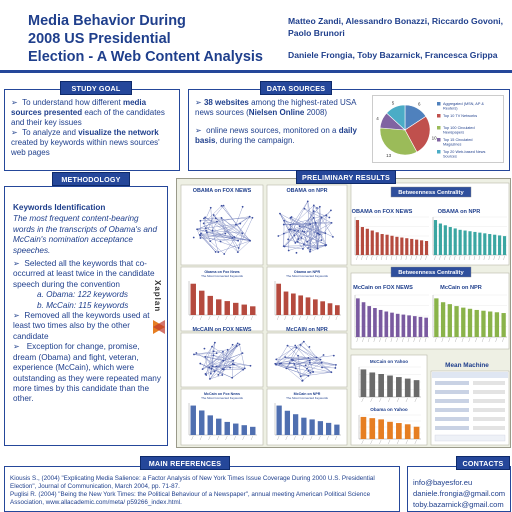 This screenshot has height=512, width=512. What do you see at coordinates (236, 308) in the screenshot?
I see `bar-obama-fox` at bounding box center [236, 308].